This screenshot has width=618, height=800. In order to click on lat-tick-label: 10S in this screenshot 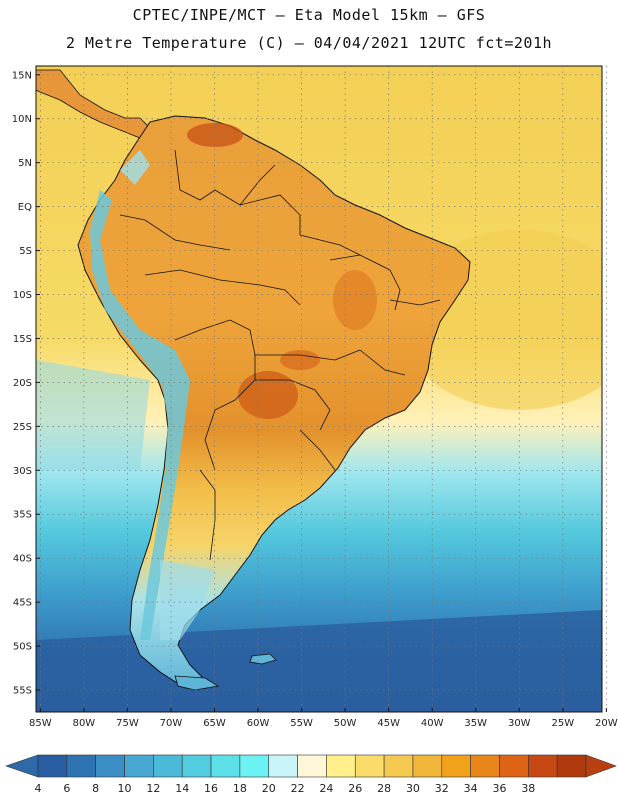, I will do `click(22, 295)`.